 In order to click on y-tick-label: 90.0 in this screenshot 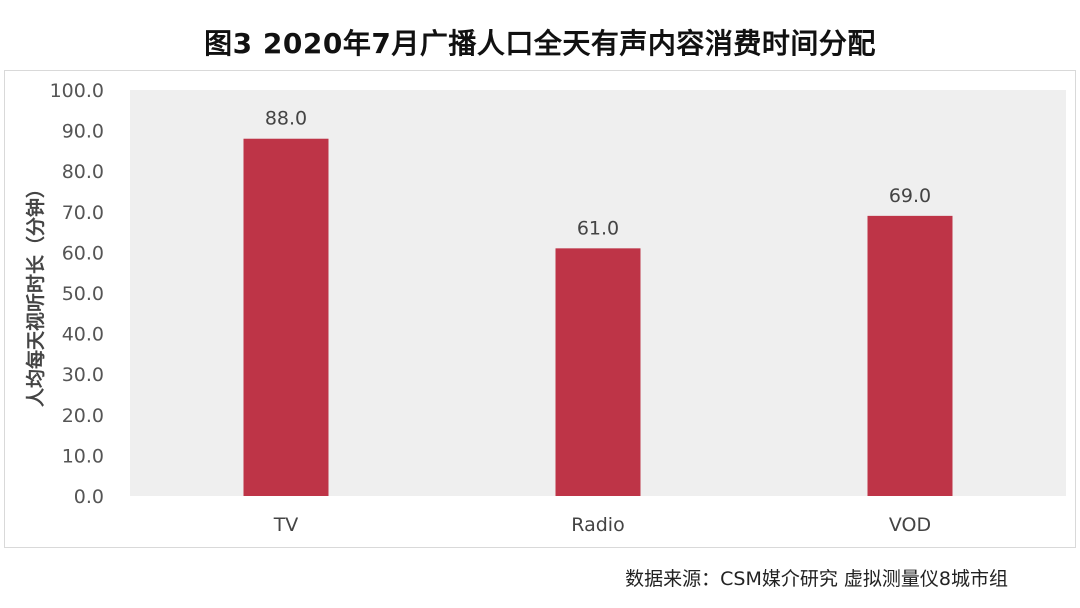, I will do `click(83, 132)`.